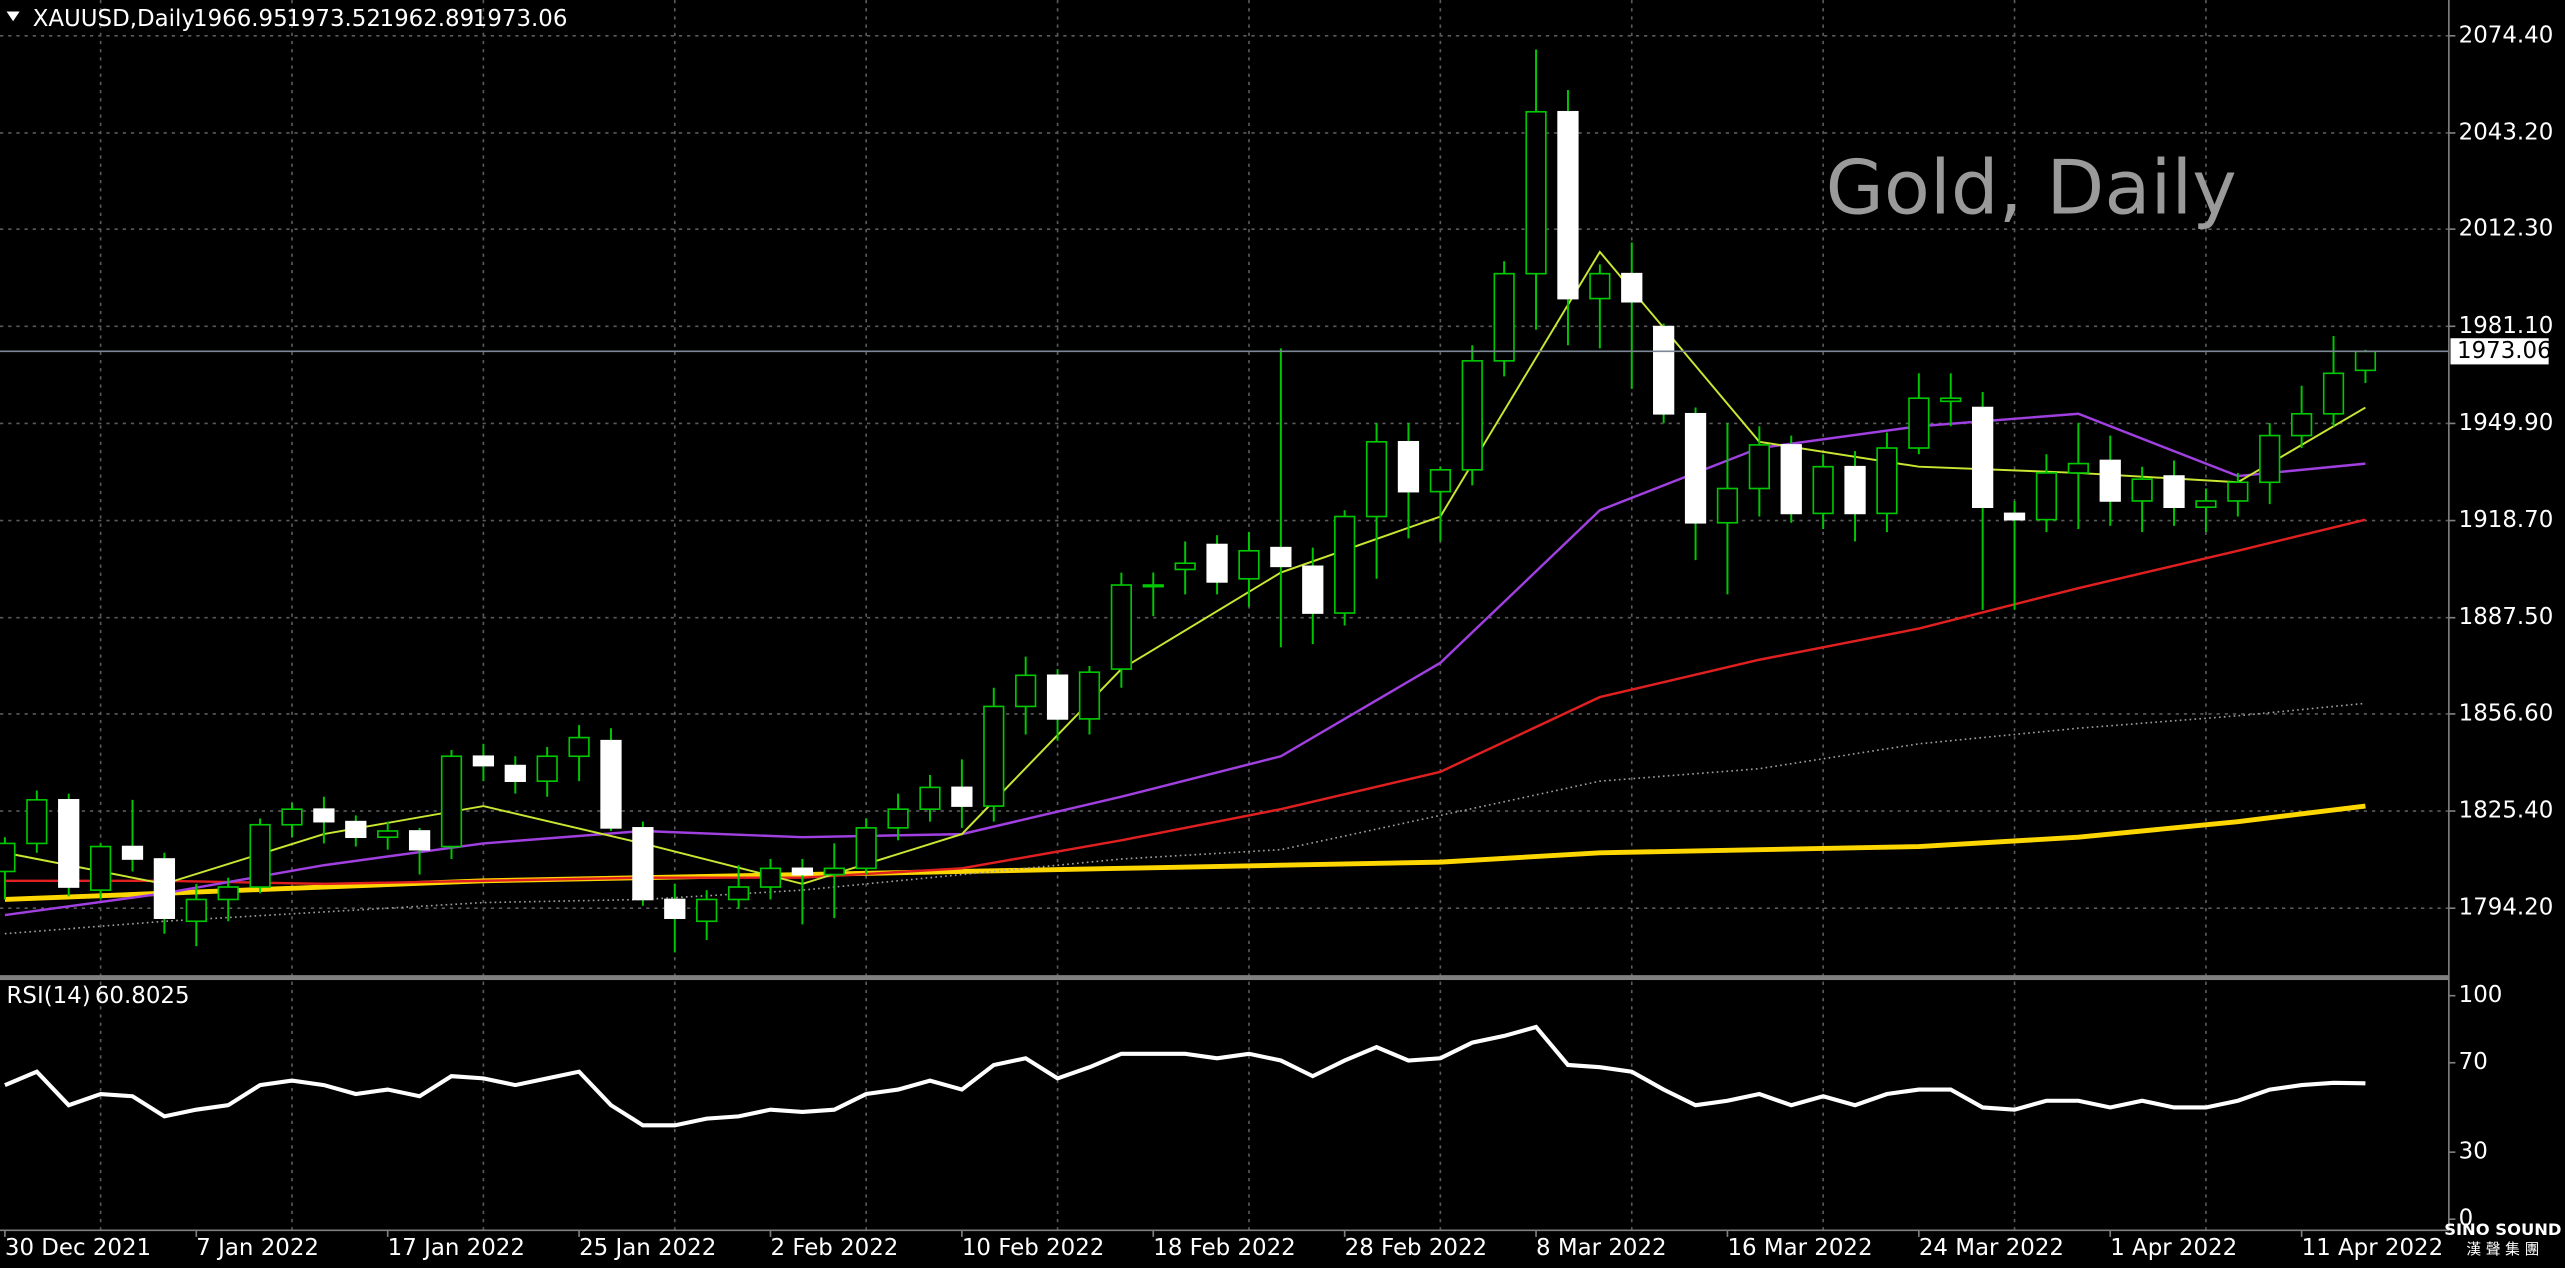 This screenshot has height=1268, width=2565. Describe the element at coordinates (78, 1248) in the screenshot. I see `x-tick-label: 30 Dec 2021` at that location.